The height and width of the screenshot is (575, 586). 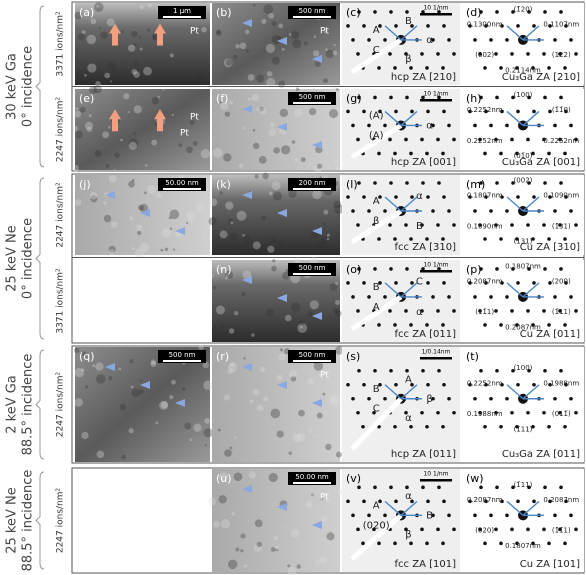 I want to click on spot-label: C, so click(x=419, y=282).